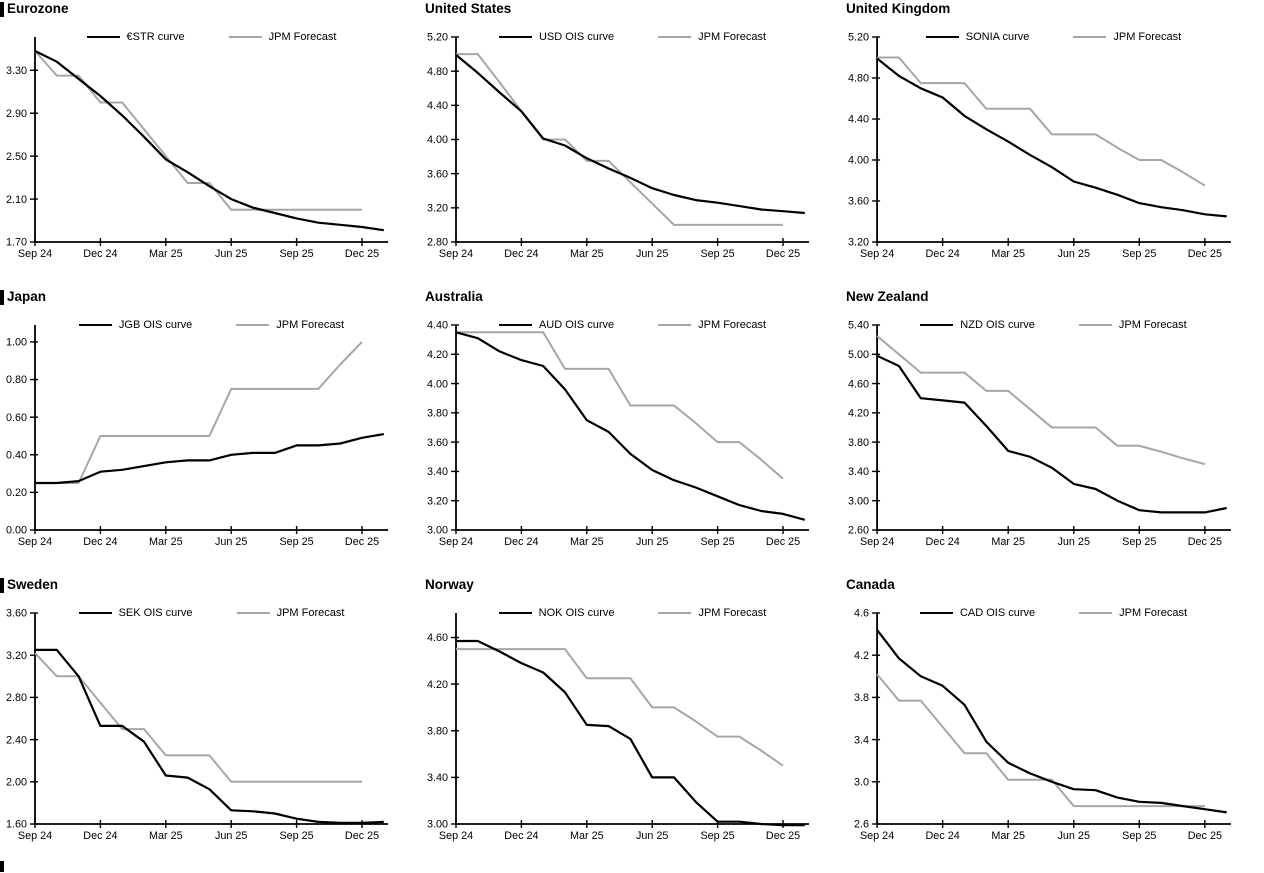  What do you see at coordinates (437, 243) in the screenshot?
I see `y-tick-label: 2.80` at bounding box center [437, 243].